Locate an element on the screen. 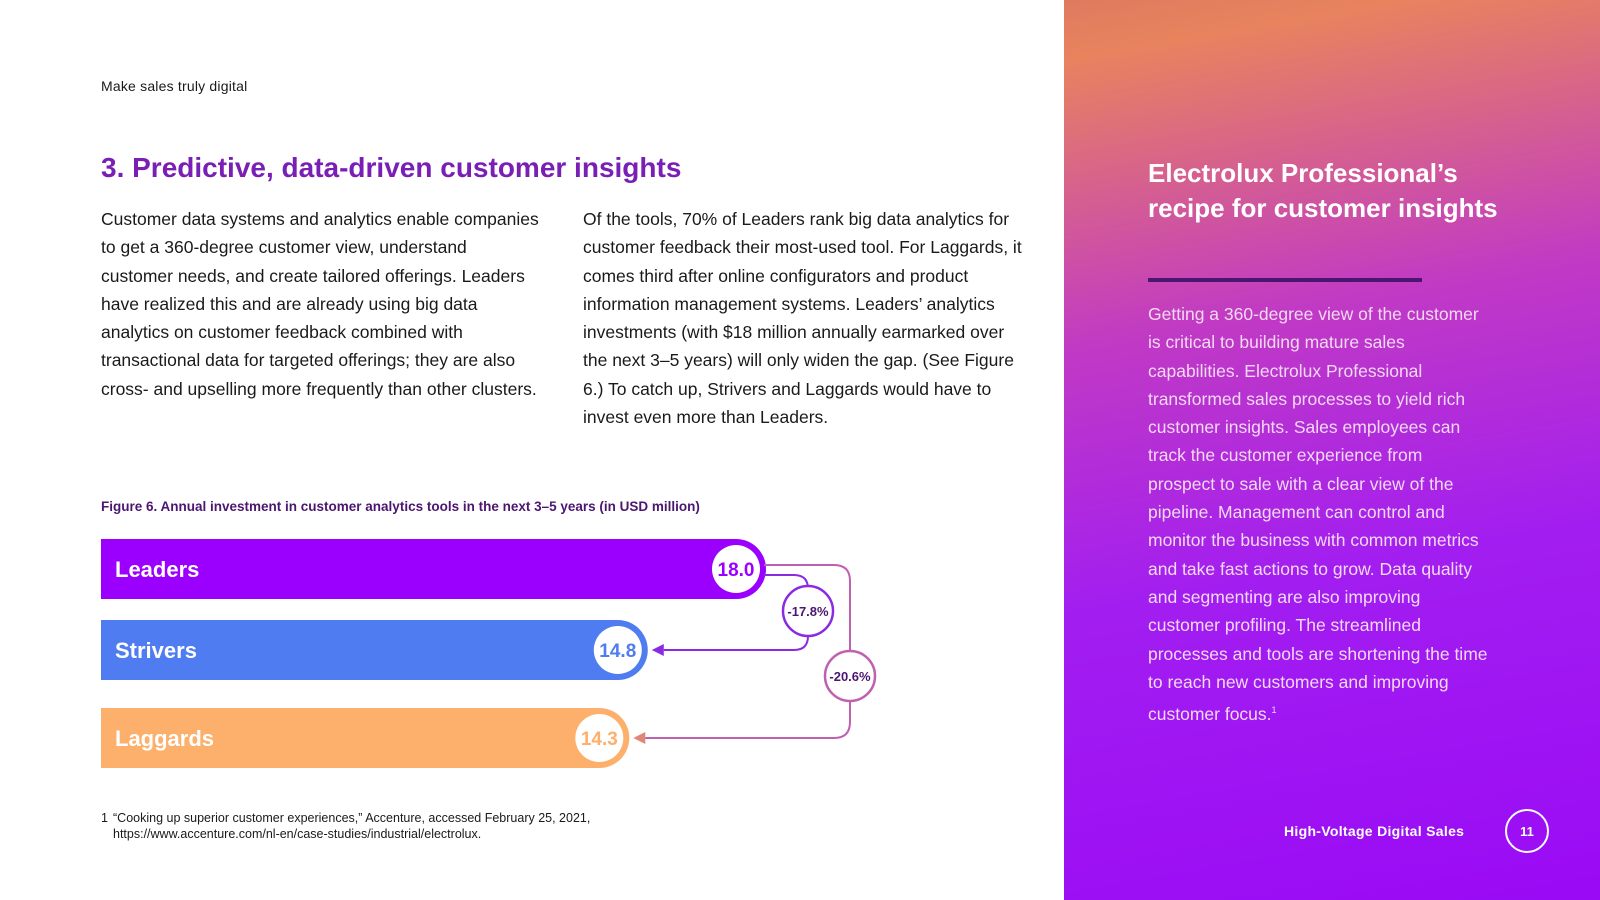 This screenshot has height=900, width=1600. sidebar-divider is located at coordinates (1285, 280).